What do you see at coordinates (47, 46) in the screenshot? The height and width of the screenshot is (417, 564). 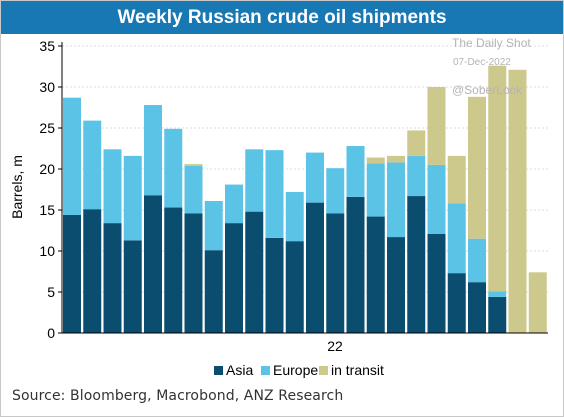 I see `y-tick-label: 35` at bounding box center [47, 46].